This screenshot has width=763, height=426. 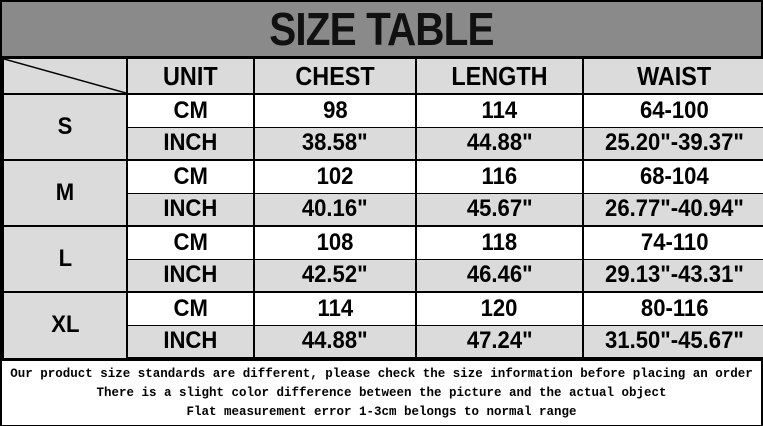 I want to click on length-value: 44.88", so click(x=499, y=143).